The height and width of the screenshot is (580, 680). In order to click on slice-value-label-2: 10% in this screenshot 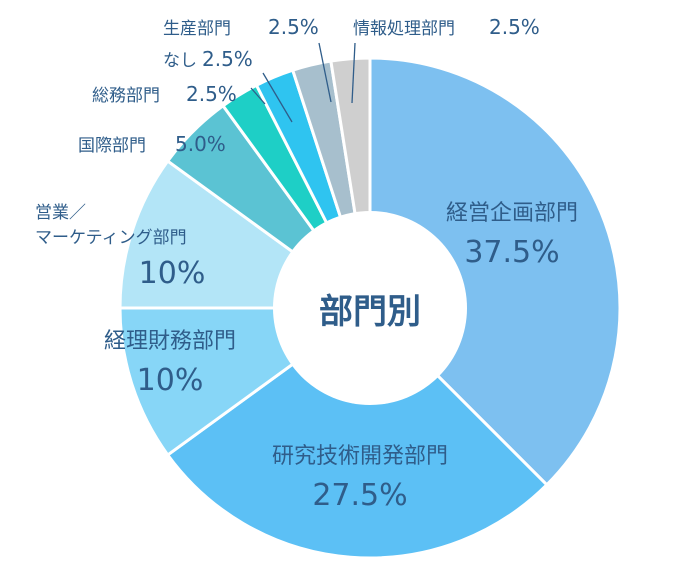, I will do `click(170, 380)`.